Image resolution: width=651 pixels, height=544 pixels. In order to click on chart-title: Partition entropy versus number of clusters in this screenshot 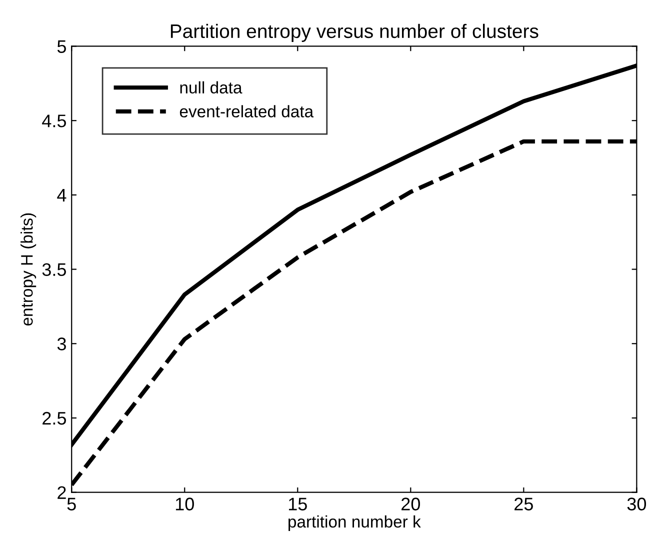, I will do `click(354, 33)`.